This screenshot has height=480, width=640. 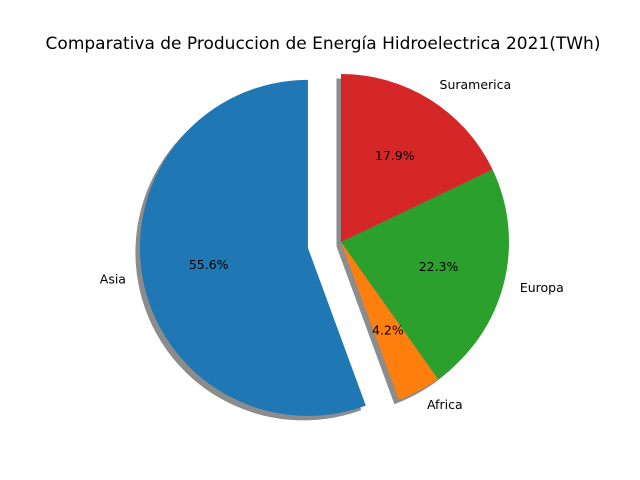 What do you see at coordinates (390, 321) in the screenshot?
I see `pie-slice-africa` at bounding box center [390, 321].